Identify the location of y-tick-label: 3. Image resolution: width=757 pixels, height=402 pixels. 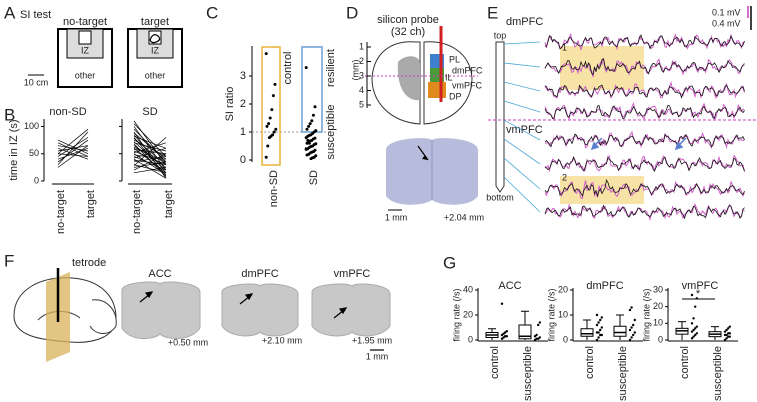
(243, 76).